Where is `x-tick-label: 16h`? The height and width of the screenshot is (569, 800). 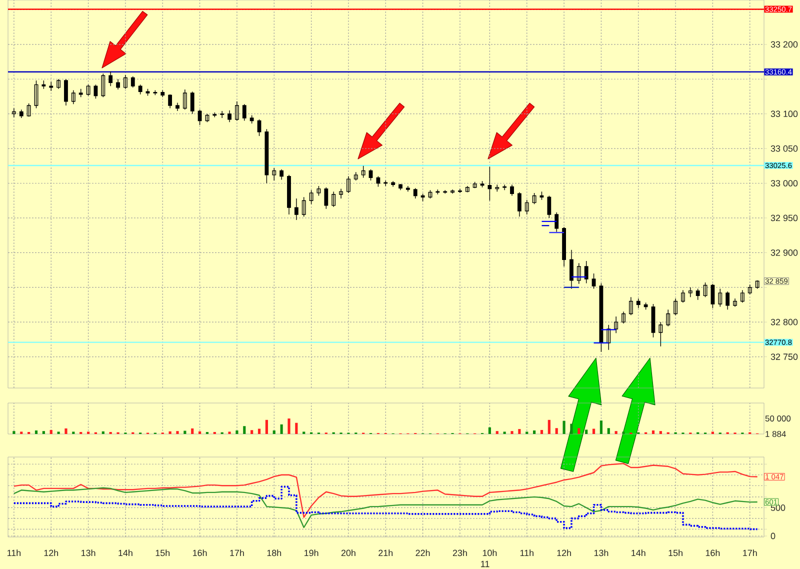
x-tick-label: 16h is located at coordinates (199, 553).